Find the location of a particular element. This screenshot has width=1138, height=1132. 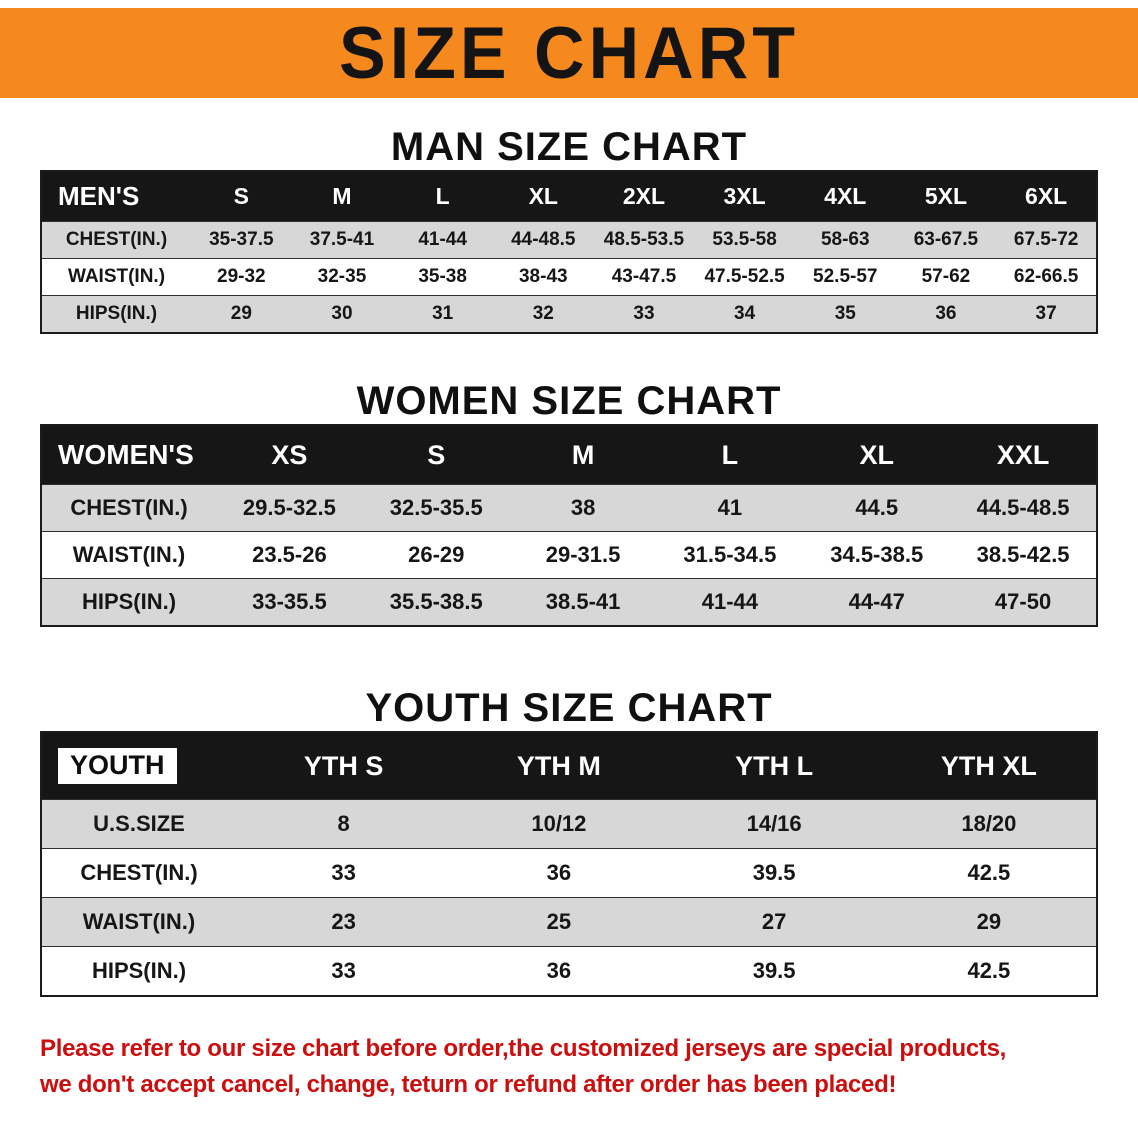

size-value: 58-63 is located at coordinates (845, 240).